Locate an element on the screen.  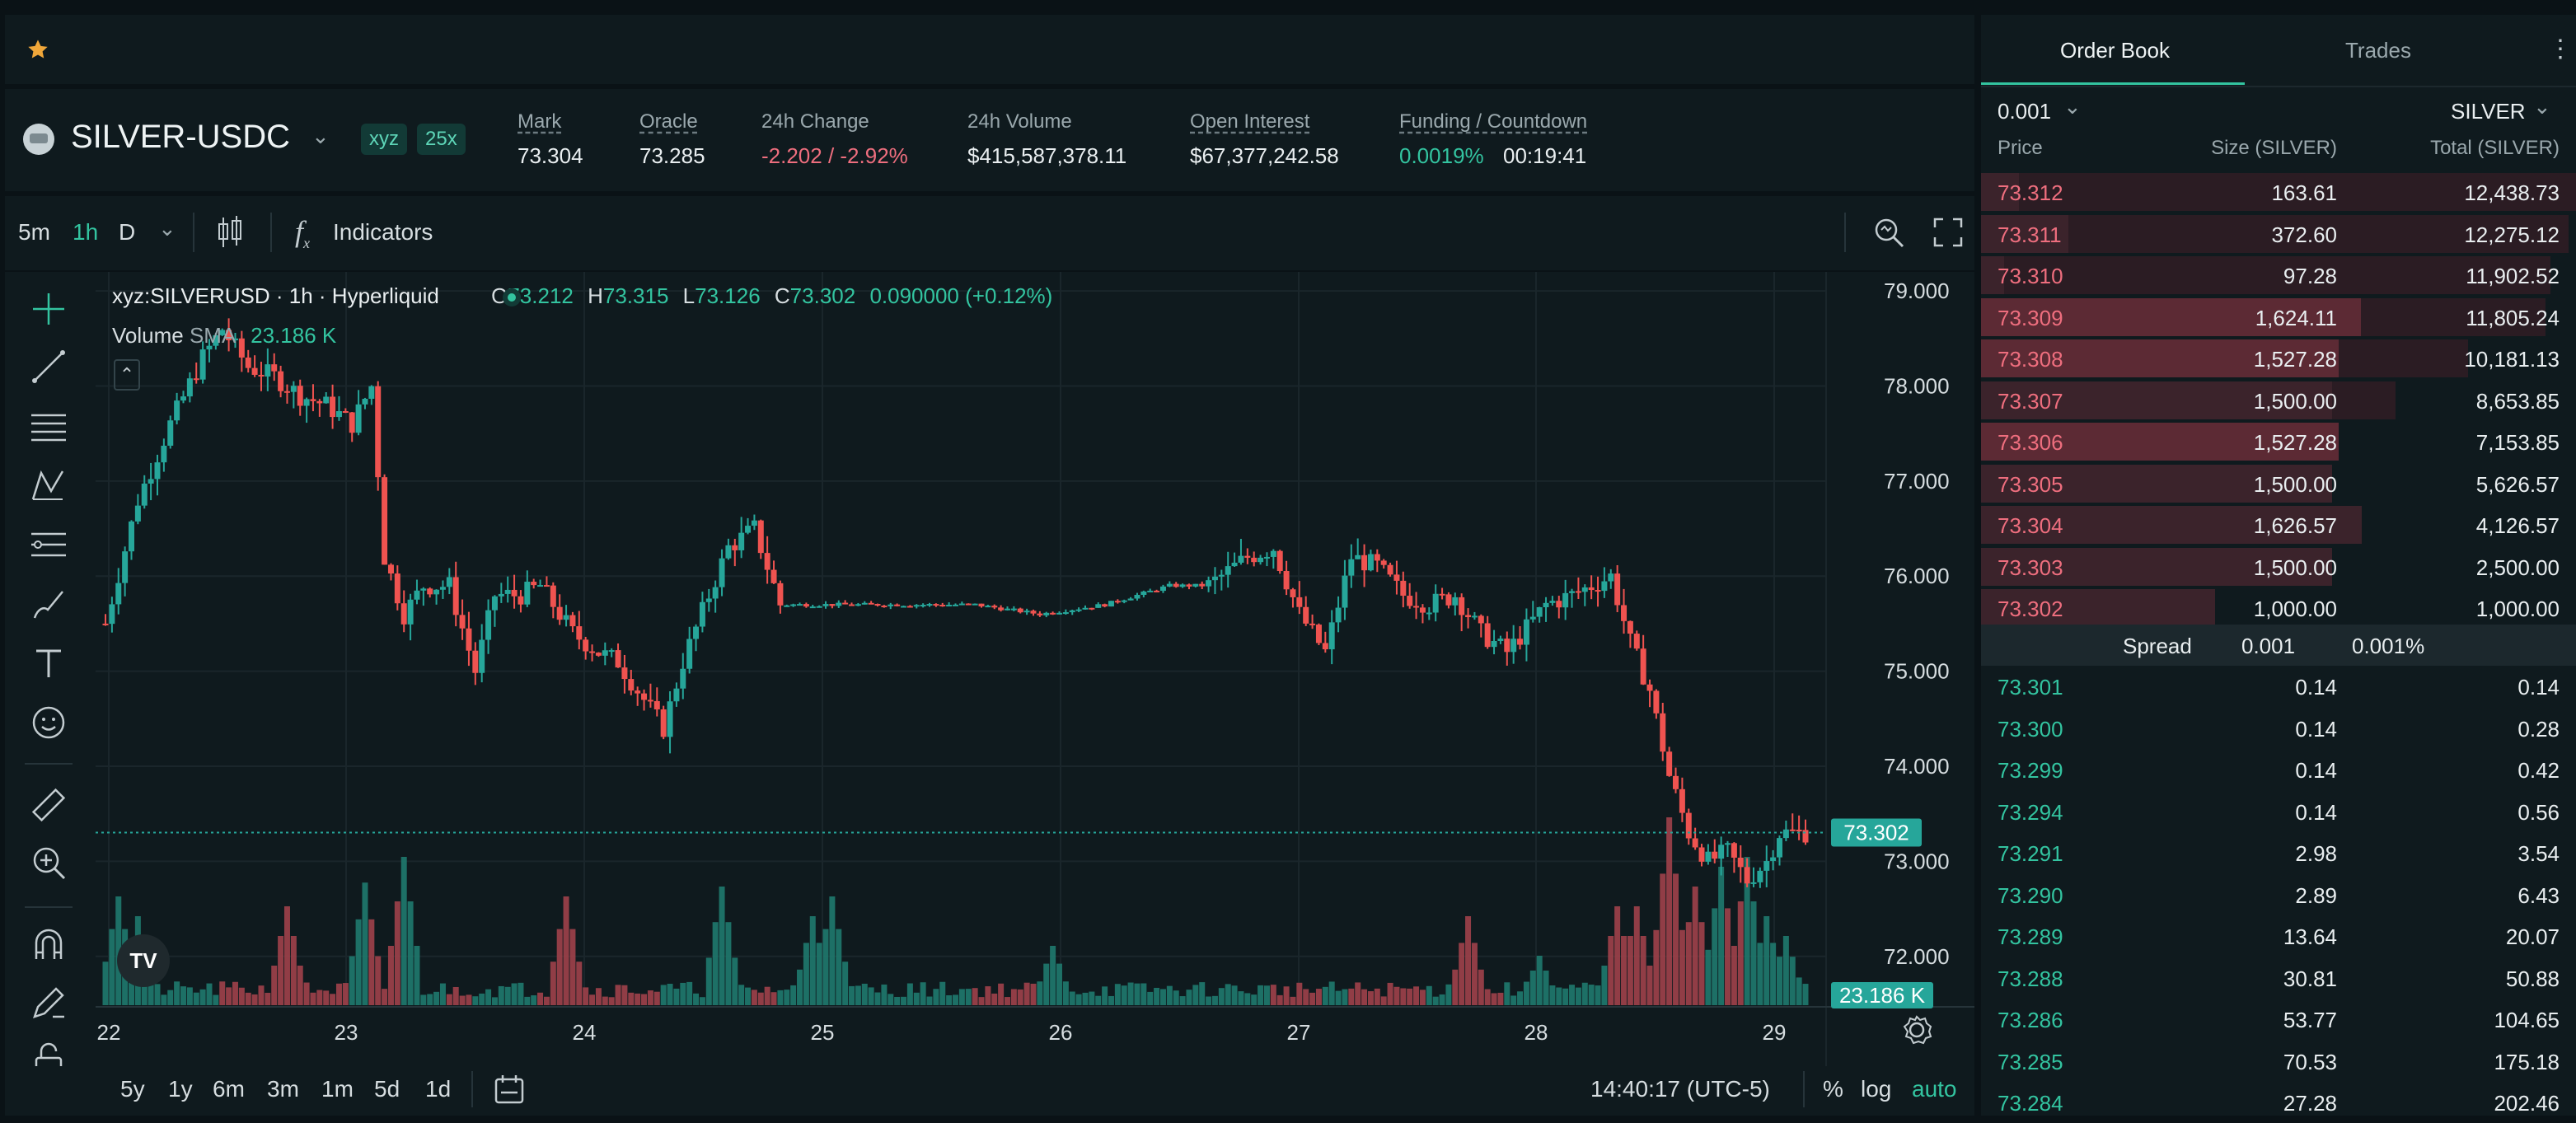
tab-trades: Trades is located at coordinates (2378, 50).